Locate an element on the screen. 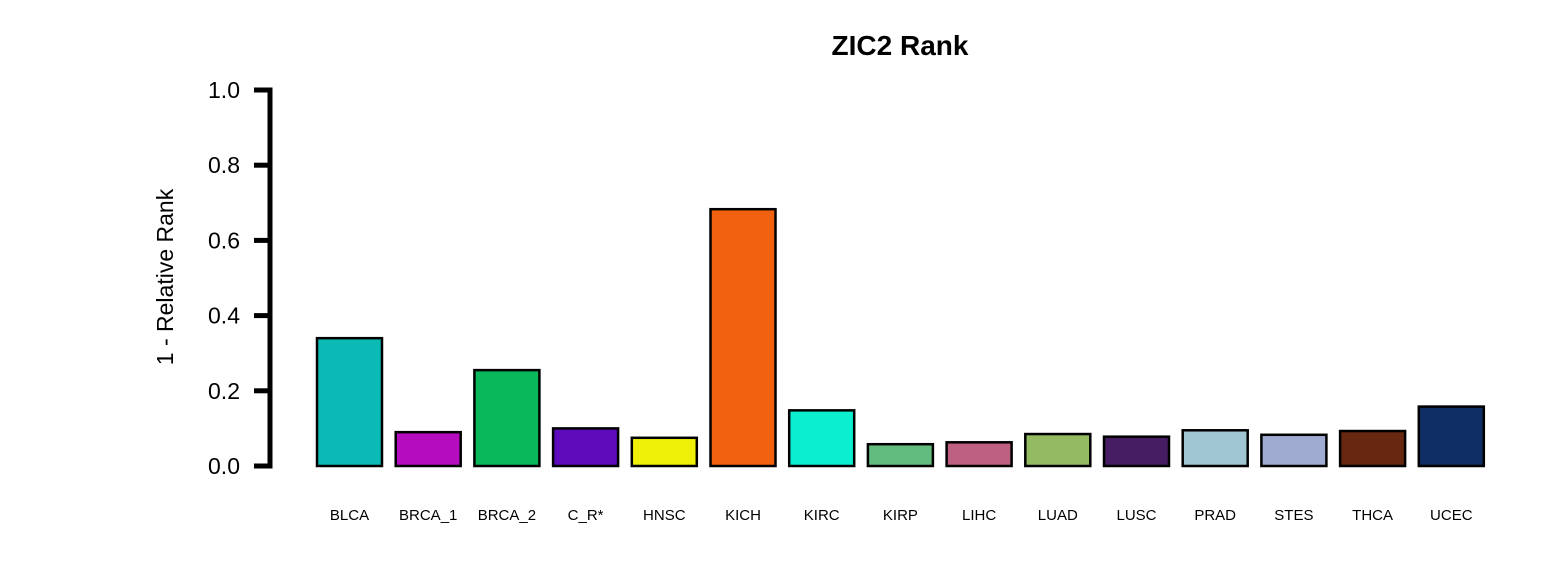 The height and width of the screenshot is (586, 1560). y-tick-label: 0.8 is located at coordinates (224, 165).